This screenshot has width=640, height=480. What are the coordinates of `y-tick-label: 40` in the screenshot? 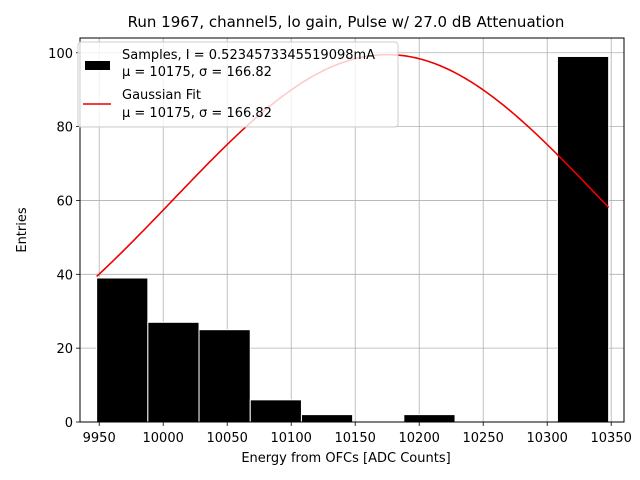 It's located at (64, 275).